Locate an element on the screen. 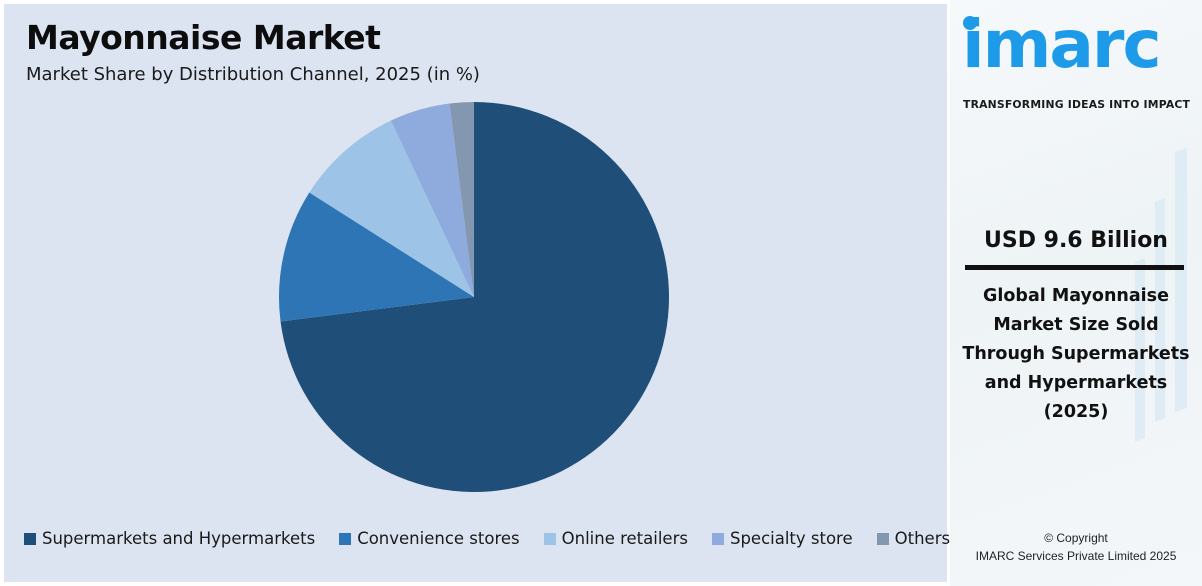 The width and height of the screenshot is (1202, 586). logo-tagline: TRANSFORMING IDEAS INTO IMPACT is located at coordinates (1077, 104).